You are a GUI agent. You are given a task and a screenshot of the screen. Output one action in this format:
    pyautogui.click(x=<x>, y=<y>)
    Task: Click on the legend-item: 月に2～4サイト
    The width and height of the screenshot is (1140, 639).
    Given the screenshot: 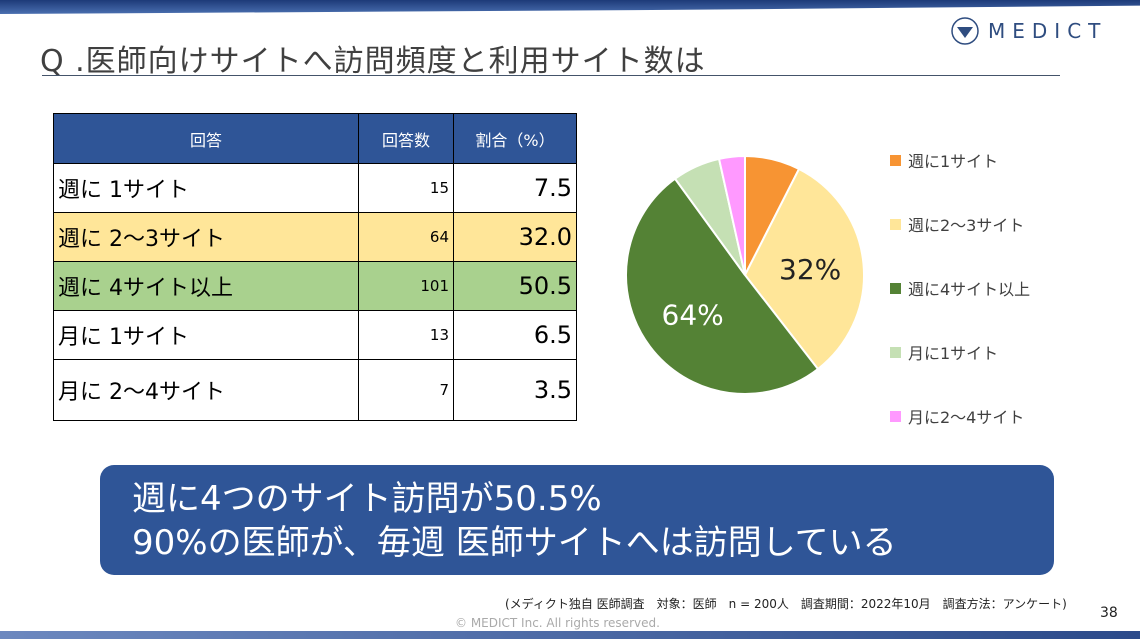 What is the action you would take?
    pyautogui.click(x=960, y=416)
    